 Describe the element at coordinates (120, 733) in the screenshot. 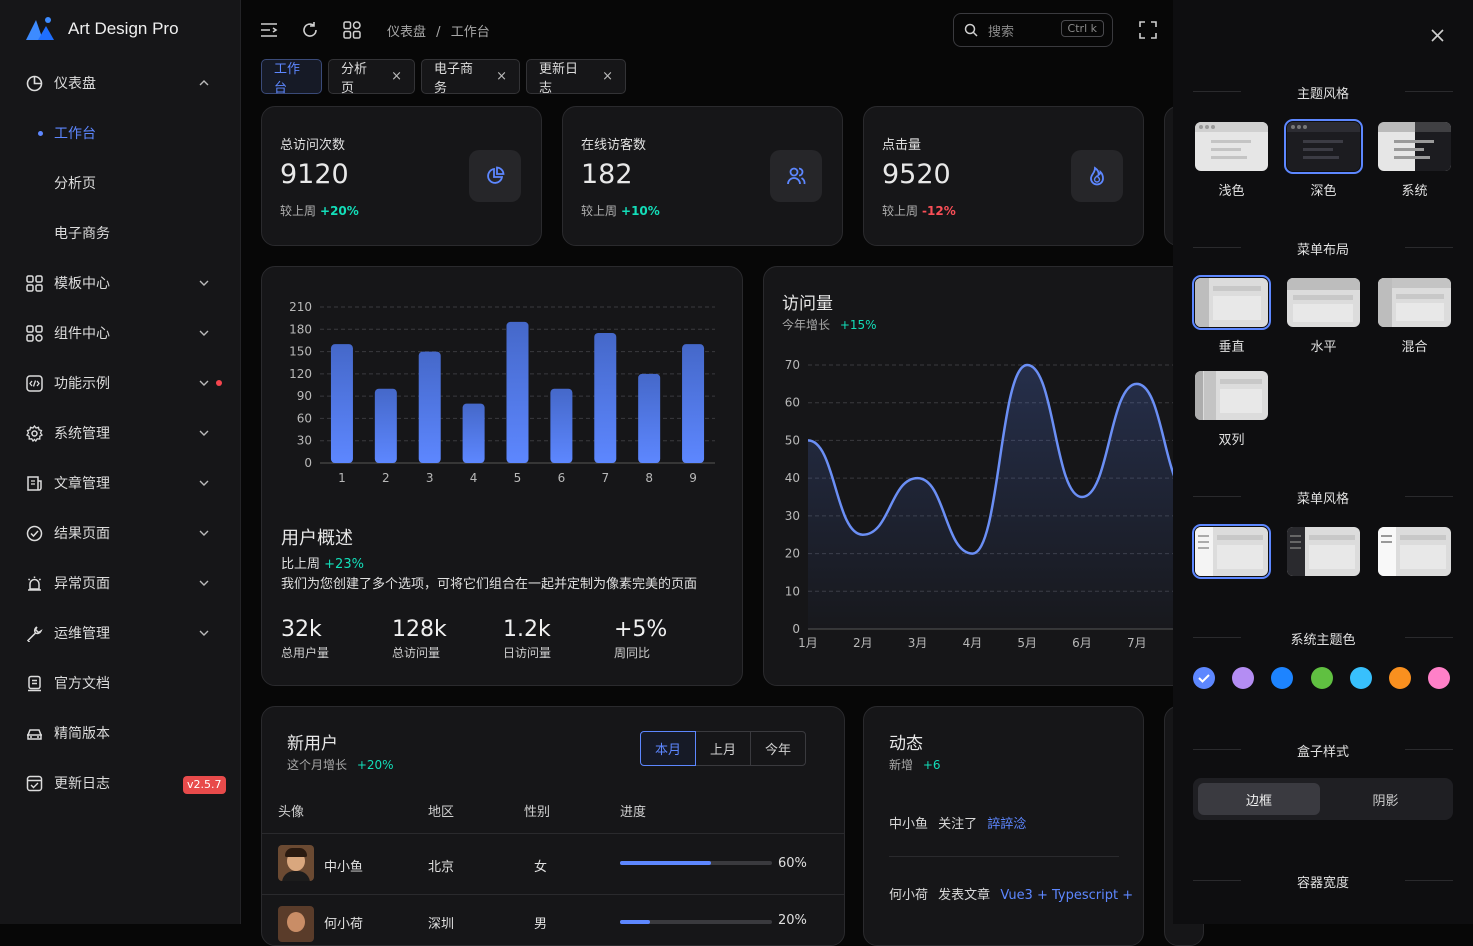

I see `sidebar-item-lite: 精简版本` at that location.